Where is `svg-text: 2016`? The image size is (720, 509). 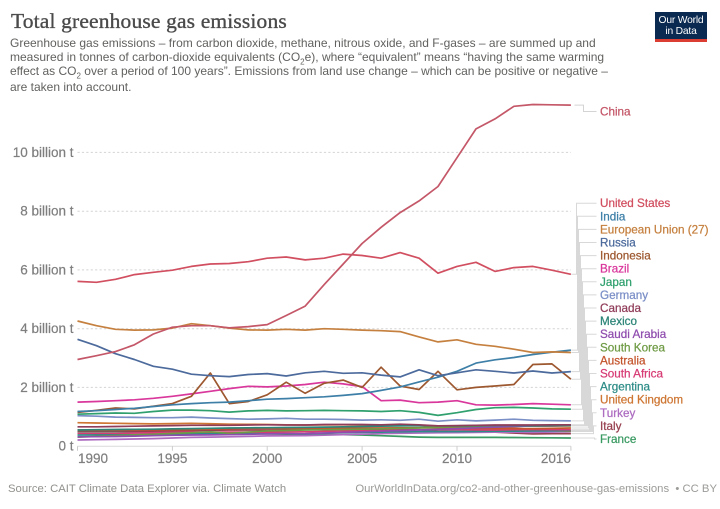
svg-text: 2016 is located at coordinates (556, 458).